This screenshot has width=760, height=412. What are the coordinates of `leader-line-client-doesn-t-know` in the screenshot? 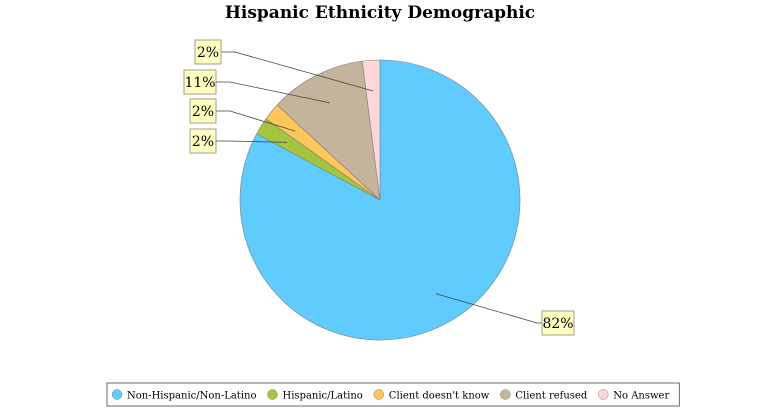 It's located at (256, 121).